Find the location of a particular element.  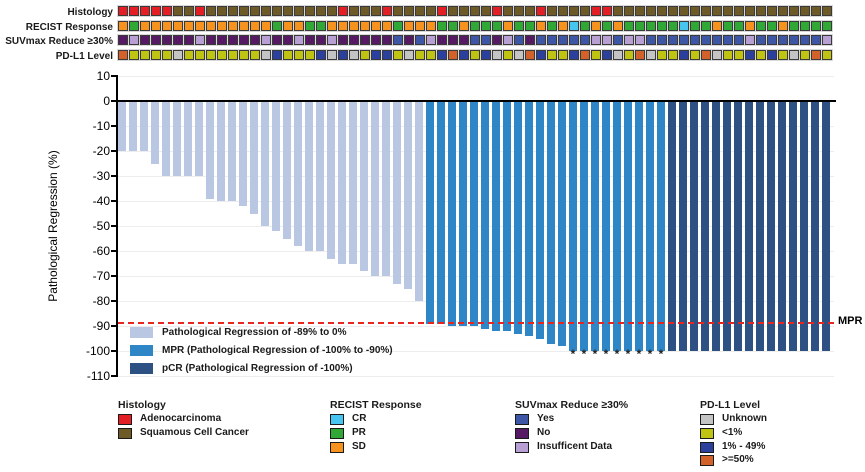

y-tick-label: -10 is located at coordinates (101, 126).